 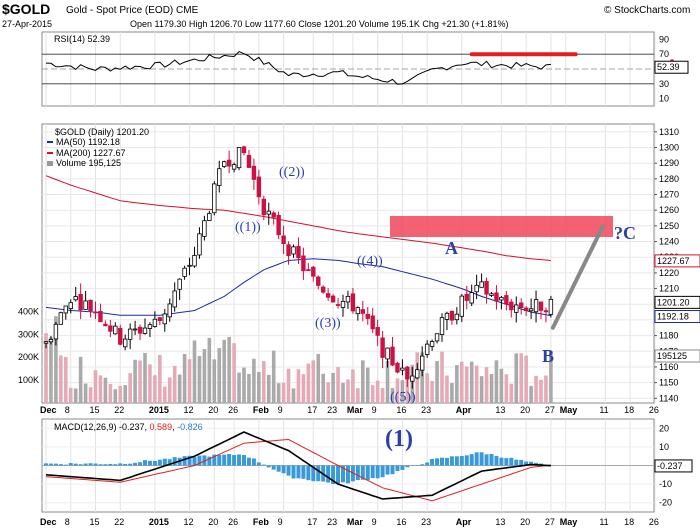 I want to click on rsi-label: RSI(14) 52.39, so click(x=82, y=39).